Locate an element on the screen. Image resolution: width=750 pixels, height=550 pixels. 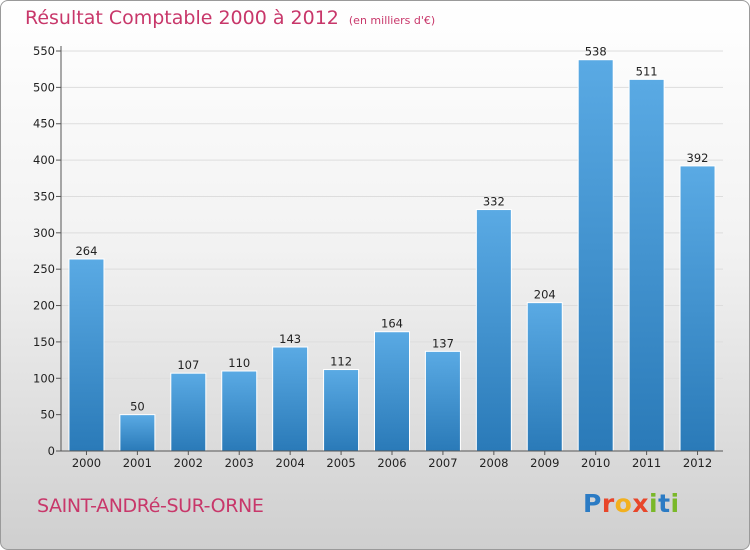
bar-2010 is located at coordinates (595, 255).